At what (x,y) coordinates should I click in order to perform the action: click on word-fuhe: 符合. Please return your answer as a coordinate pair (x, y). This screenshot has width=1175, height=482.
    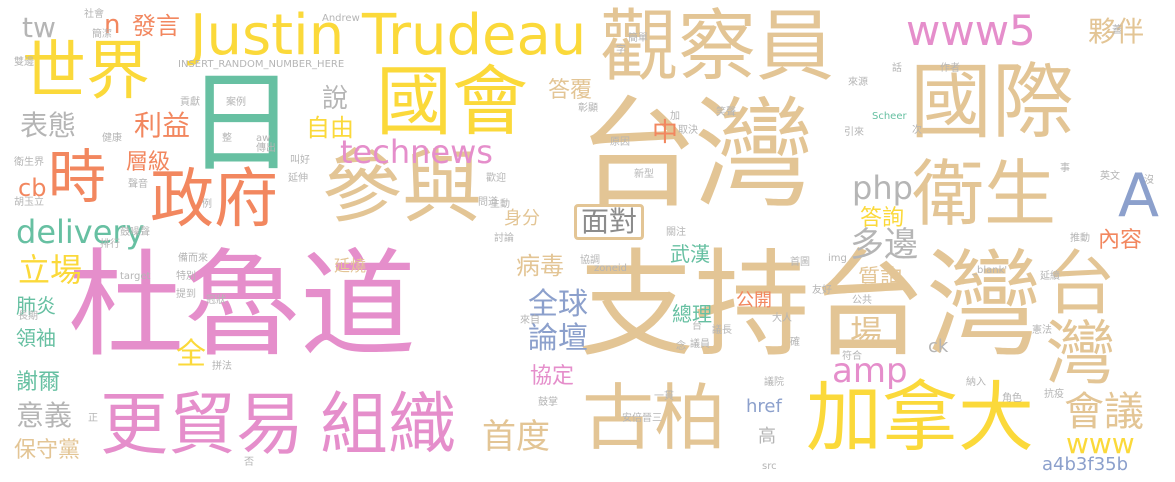
    Looking at the image, I should click on (852, 356).